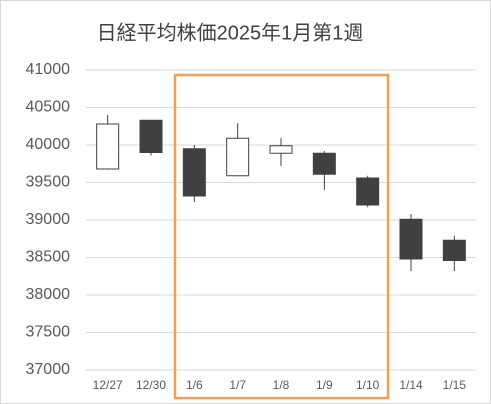 The image size is (491, 404). I want to click on y-tick-label: 39500, so click(48, 182).